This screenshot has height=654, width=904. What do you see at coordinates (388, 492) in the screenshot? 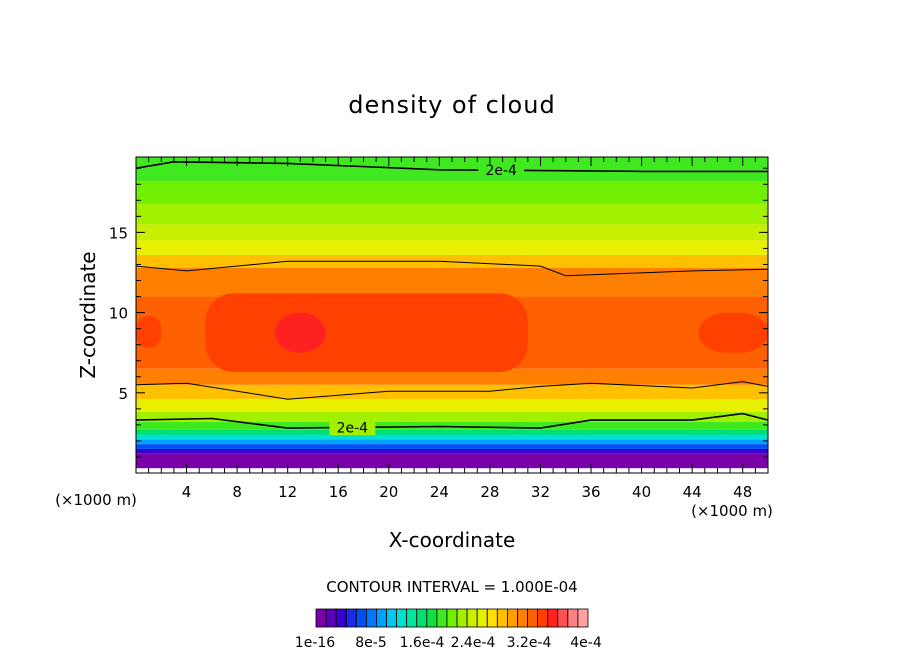
I see `x-tick-label: 20` at bounding box center [388, 492].